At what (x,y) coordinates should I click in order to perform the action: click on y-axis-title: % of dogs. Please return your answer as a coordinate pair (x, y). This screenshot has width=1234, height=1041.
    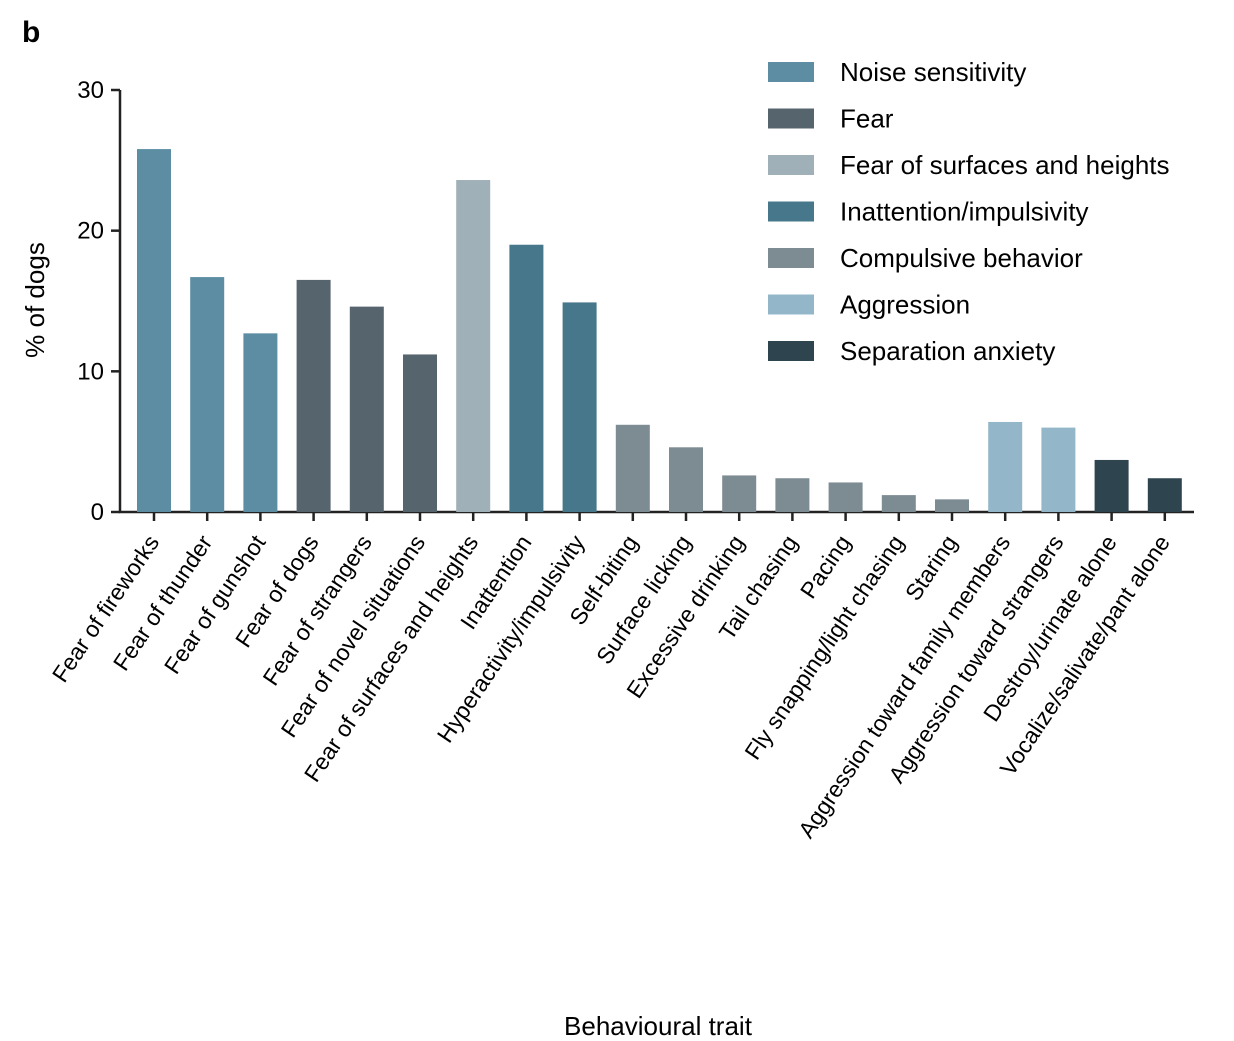
    Looking at the image, I should click on (35, 300).